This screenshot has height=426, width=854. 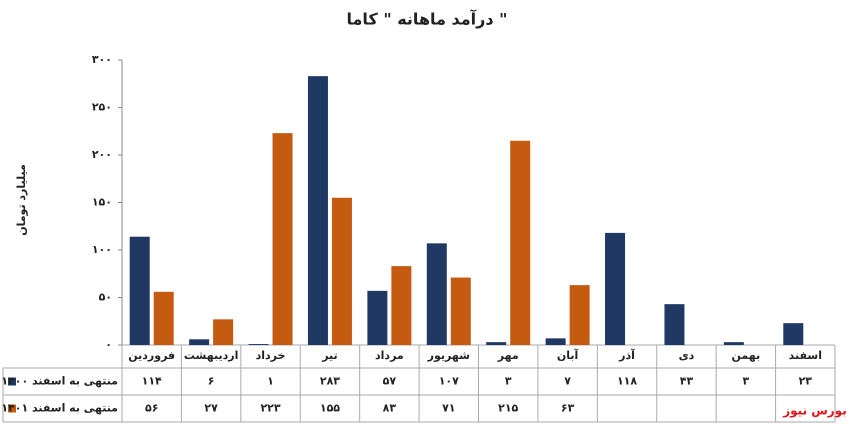 What do you see at coordinates (152, 381) in the screenshot?
I see `table-value: ۱۱۴` at bounding box center [152, 381].